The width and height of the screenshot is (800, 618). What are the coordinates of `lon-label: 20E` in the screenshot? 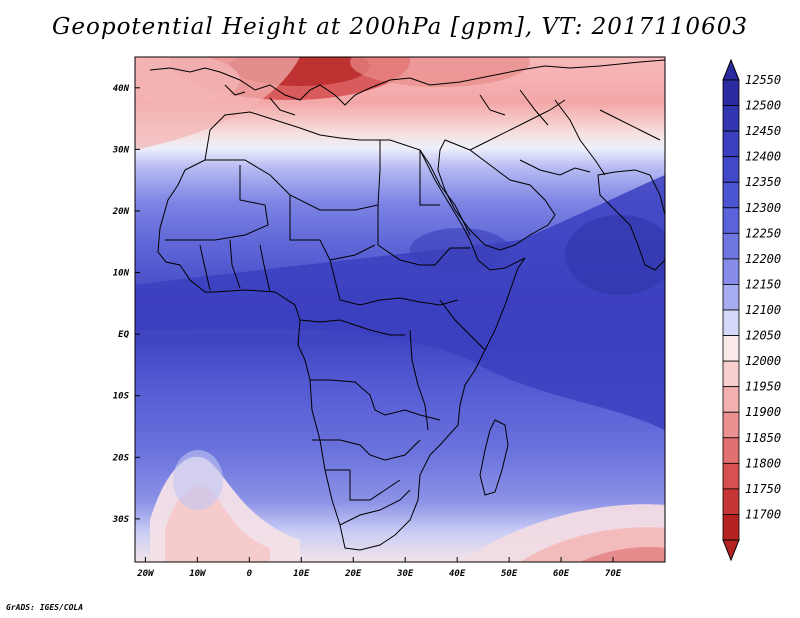 It's located at (353, 574).